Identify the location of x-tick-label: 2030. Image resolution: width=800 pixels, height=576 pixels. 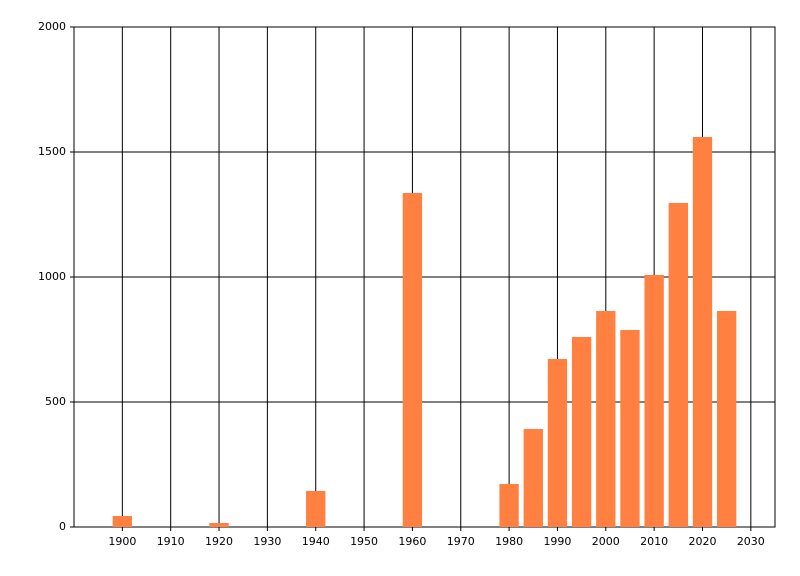
(751, 541).